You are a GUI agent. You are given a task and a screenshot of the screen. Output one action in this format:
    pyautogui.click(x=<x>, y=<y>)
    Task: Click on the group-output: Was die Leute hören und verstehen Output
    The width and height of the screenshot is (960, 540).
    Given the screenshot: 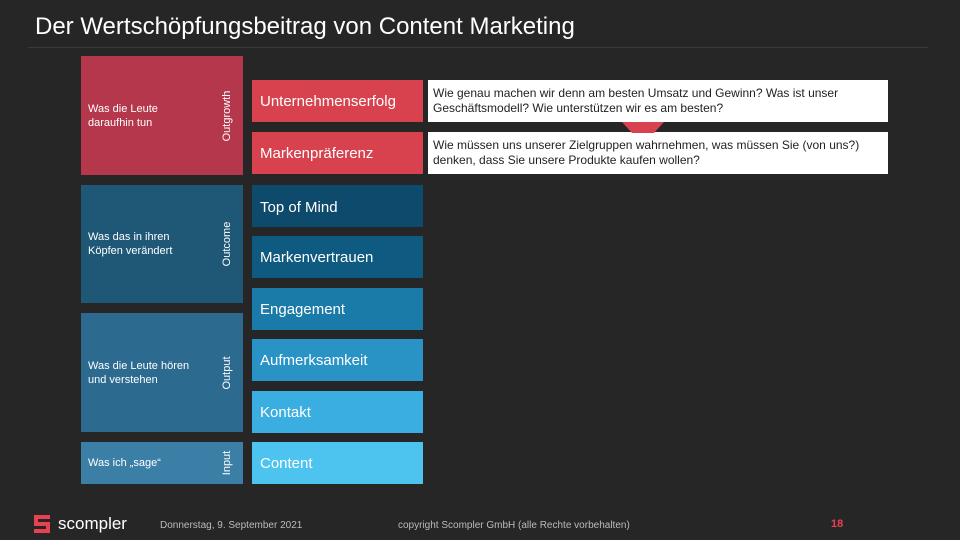 What is the action you would take?
    pyautogui.click(x=162, y=372)
    